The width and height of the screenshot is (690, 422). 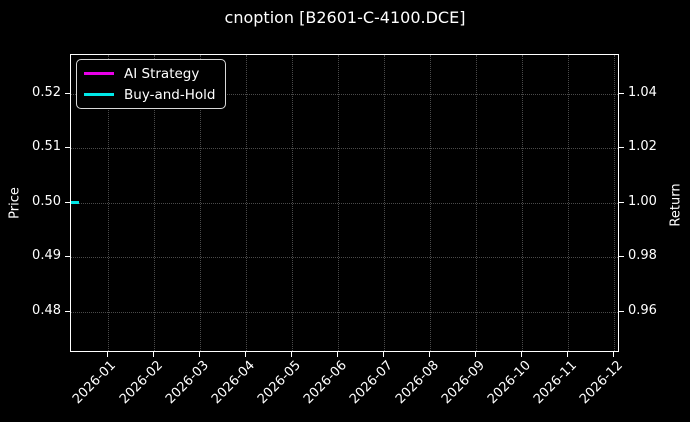 What do you see at coordinates (141, 383) in the screenshot?
I see `x-tick-label: 2026-02` at bounding box center [141, 383].